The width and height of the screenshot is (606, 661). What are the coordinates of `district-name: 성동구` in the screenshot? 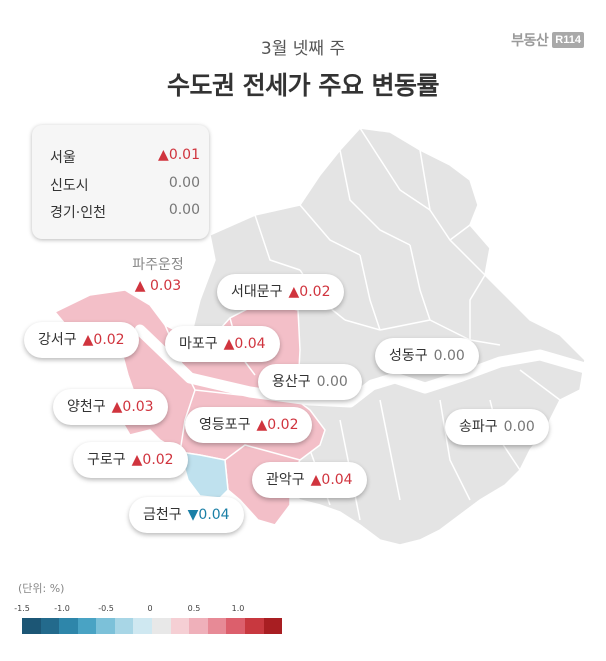 It's located at (408, 356).